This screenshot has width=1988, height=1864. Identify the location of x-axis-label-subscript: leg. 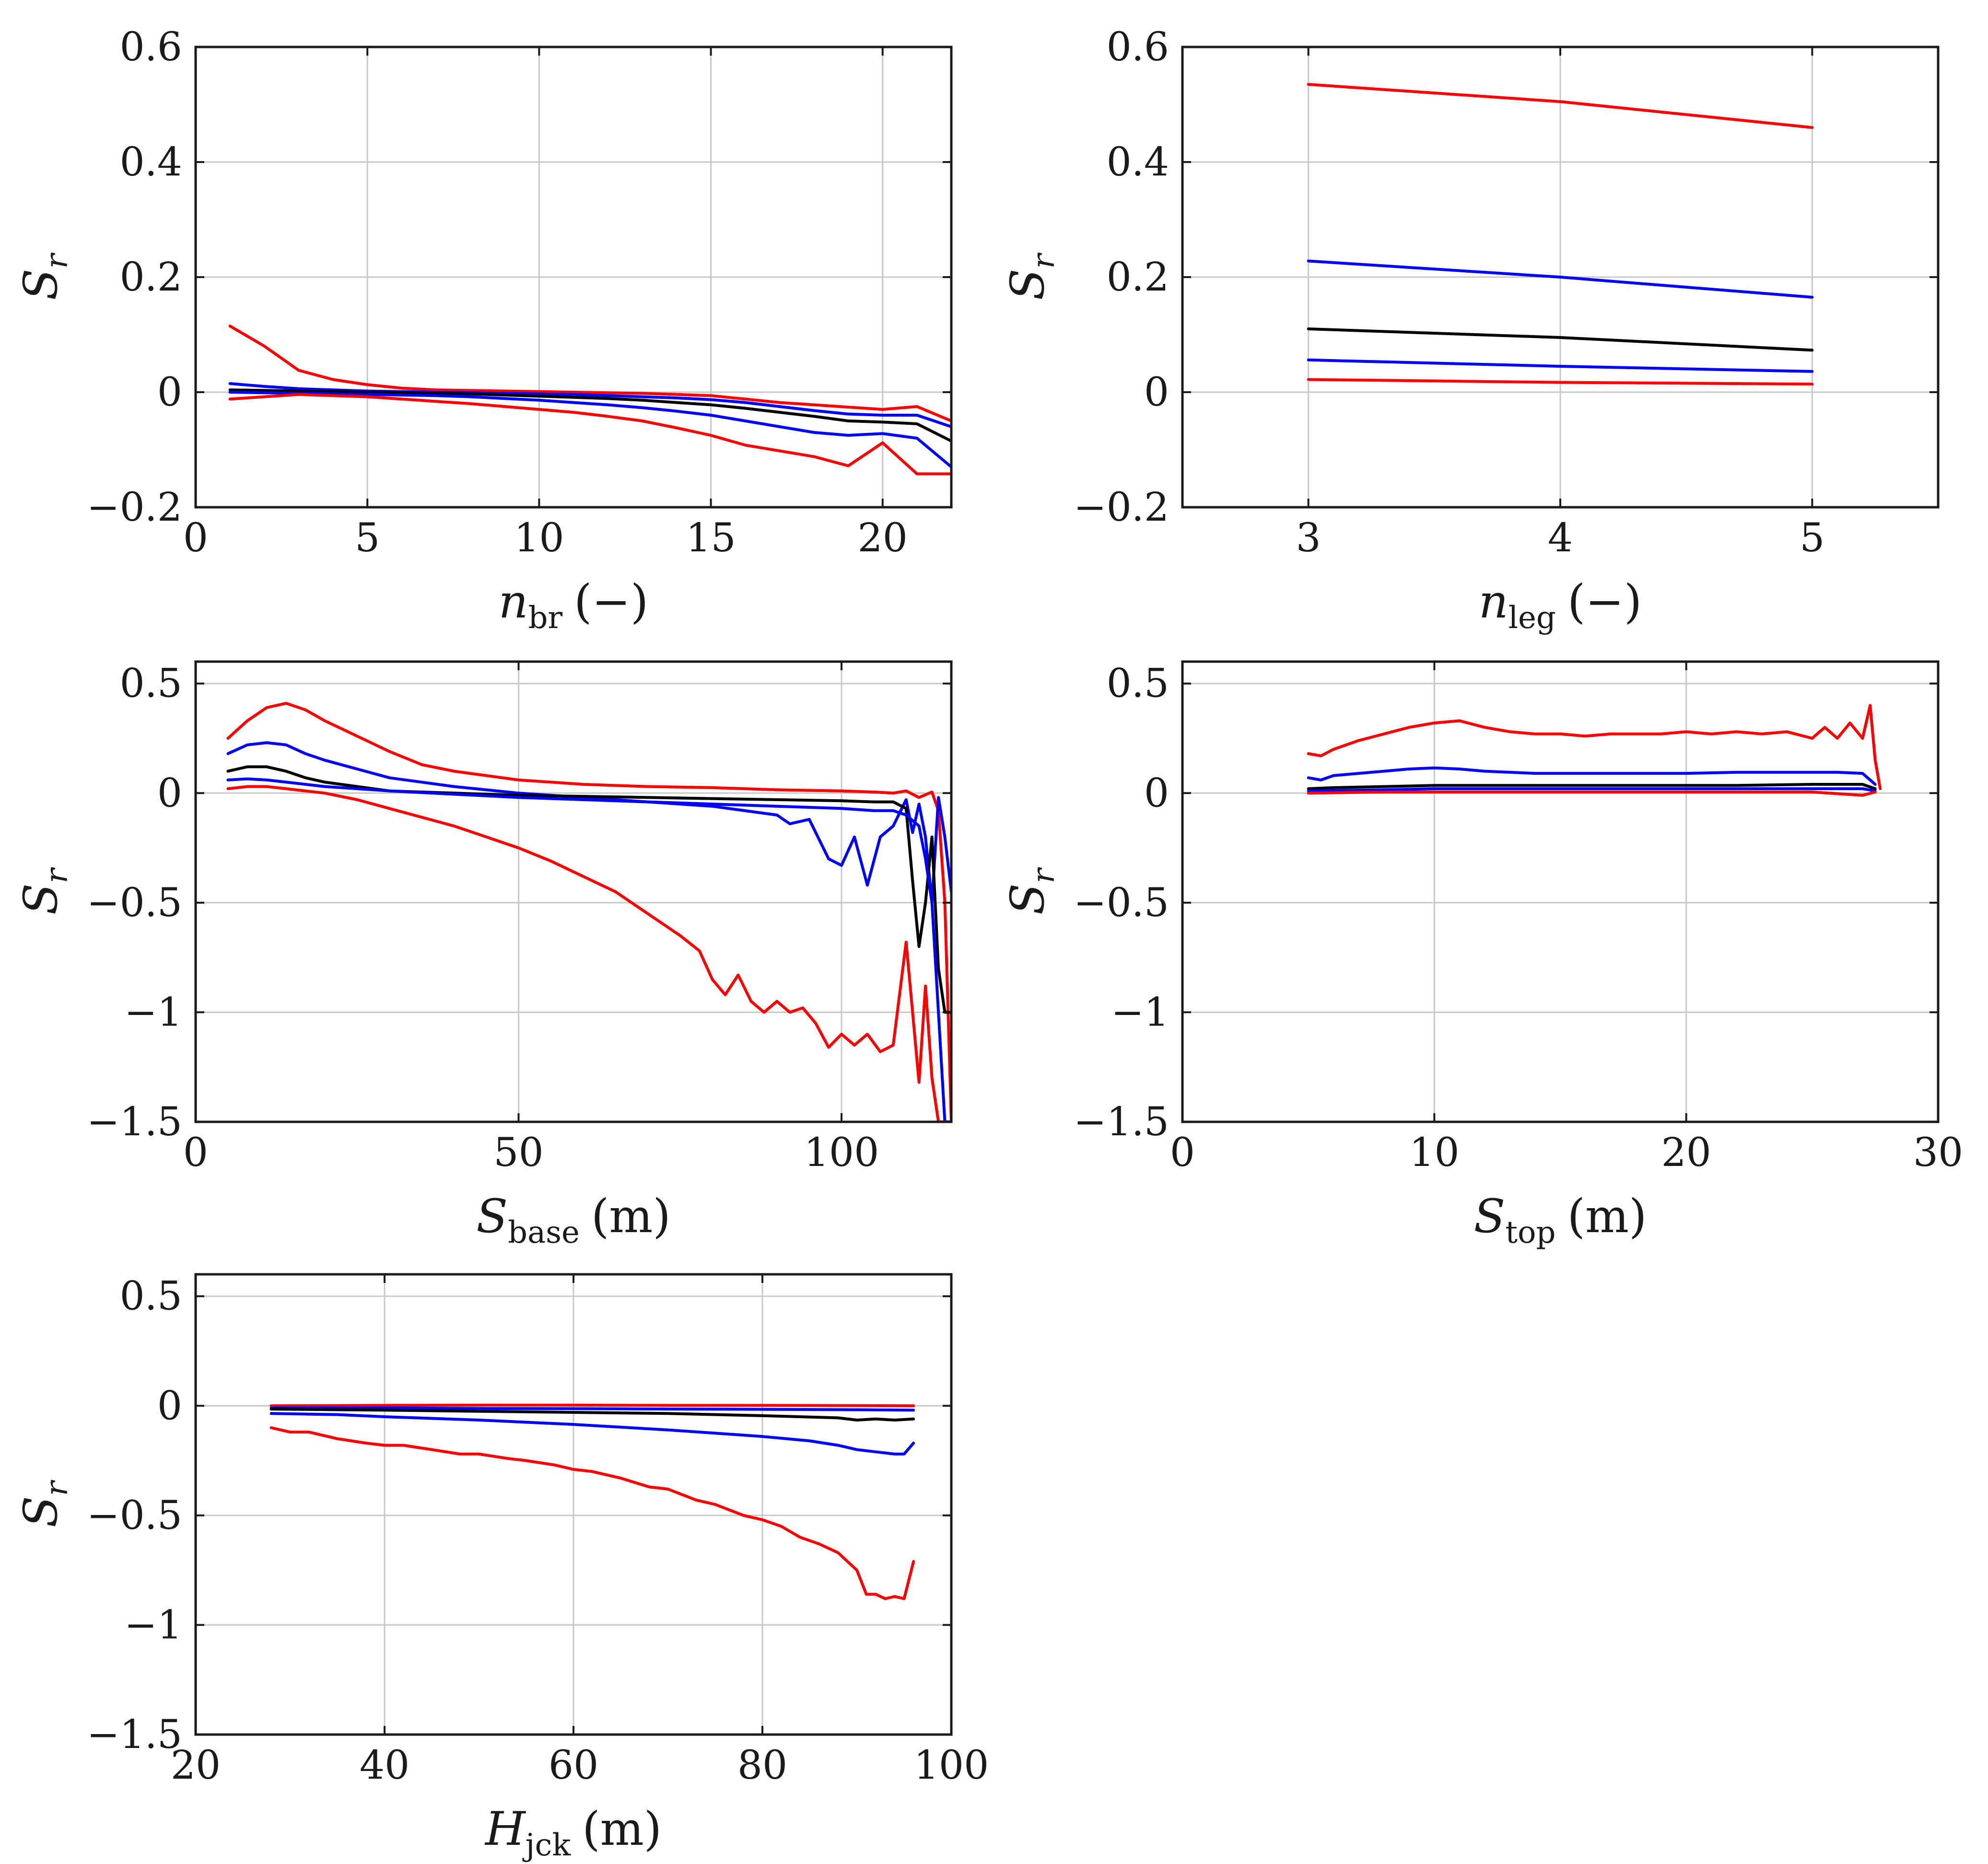
(1533, 618).